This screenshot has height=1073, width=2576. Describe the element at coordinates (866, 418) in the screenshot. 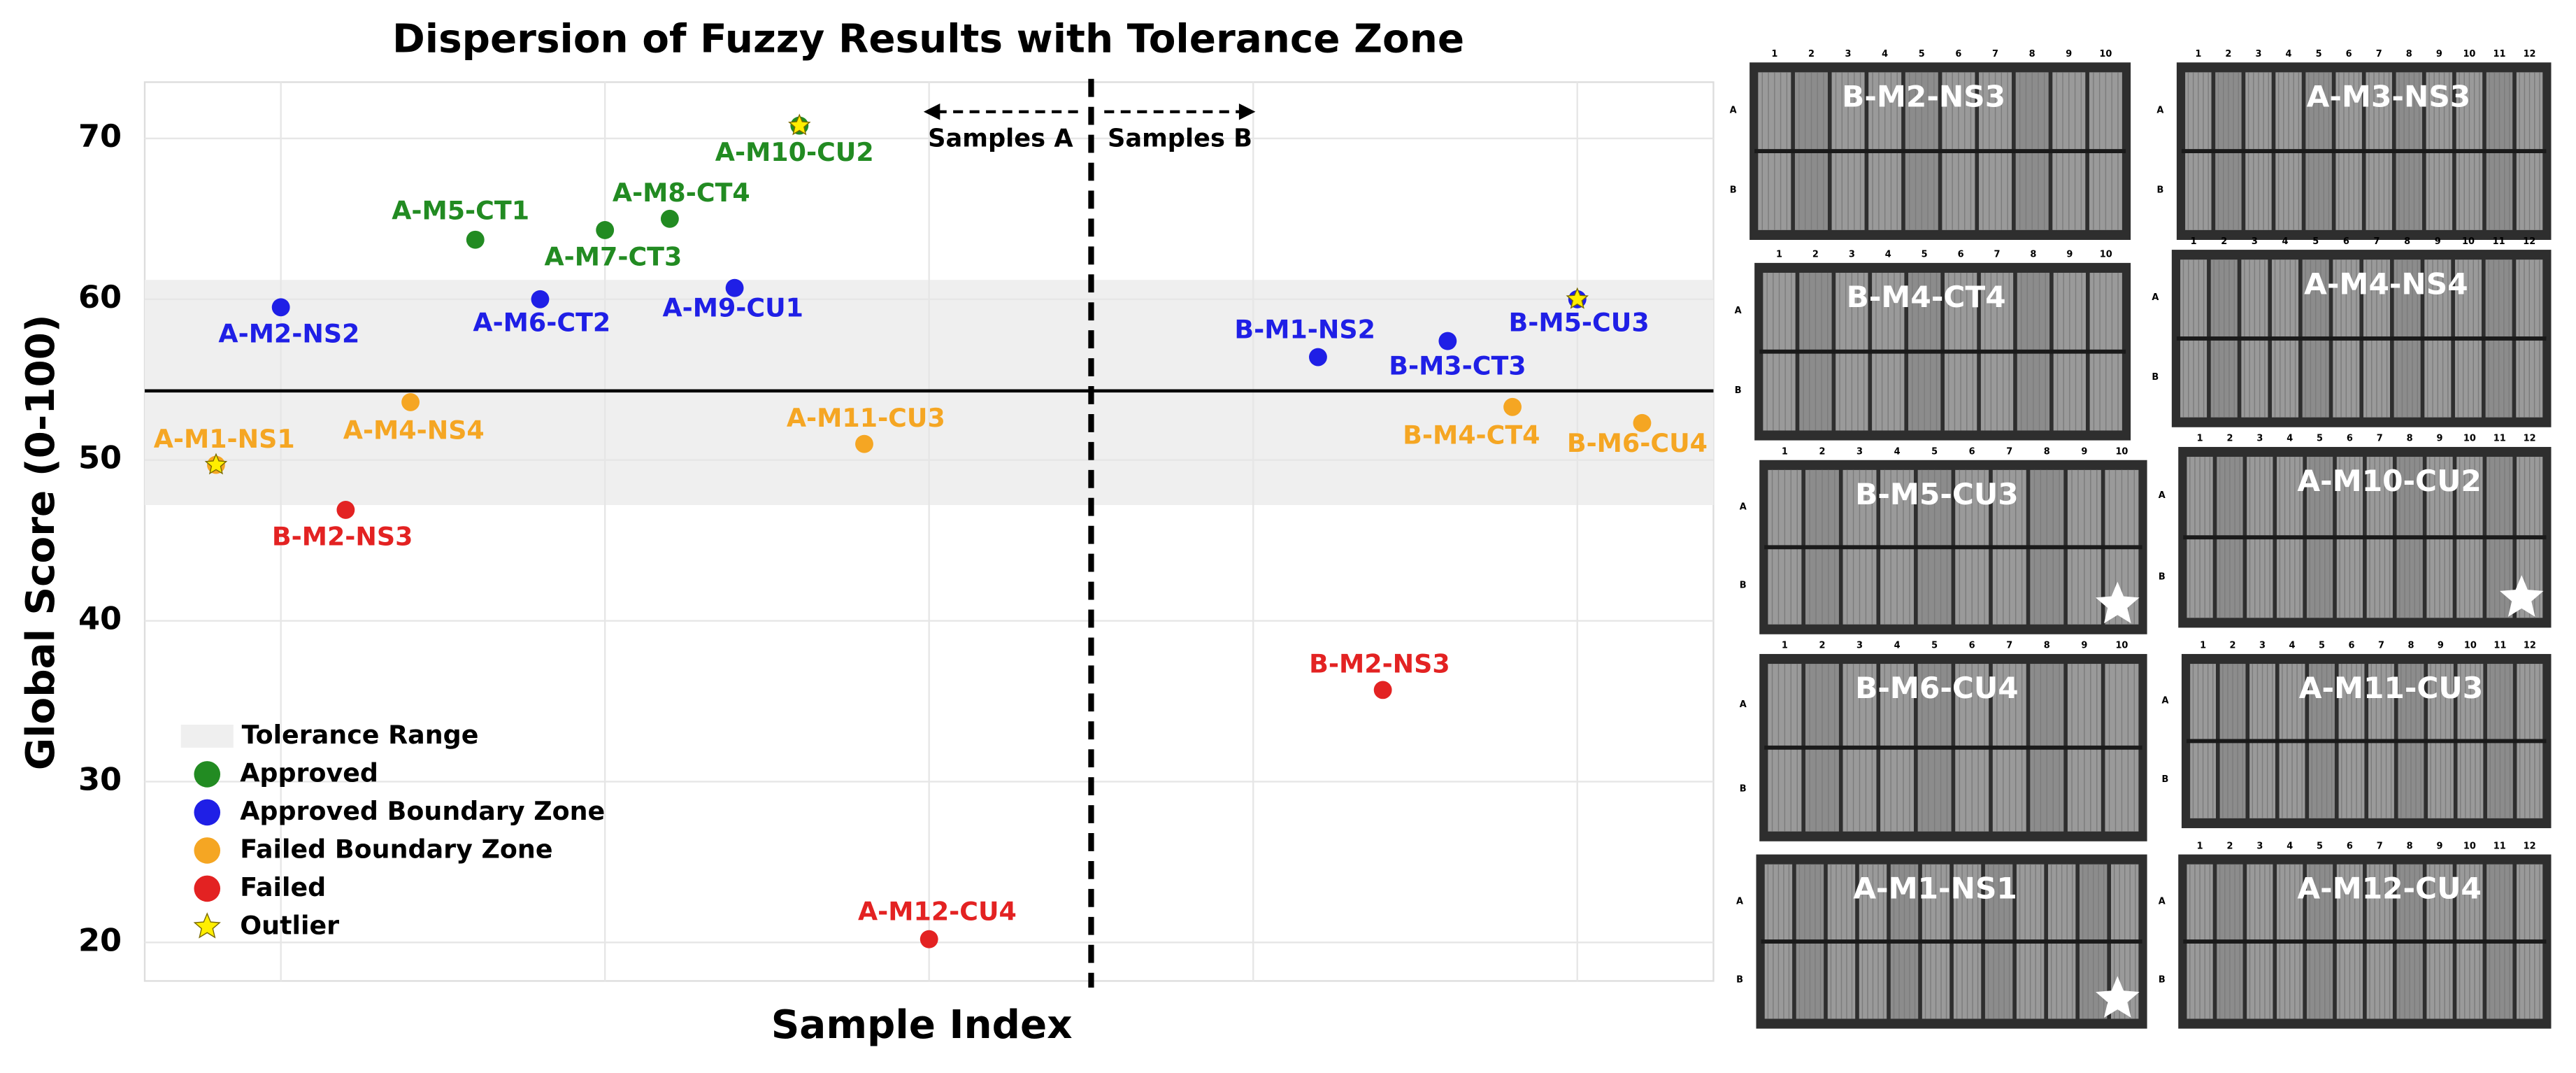

I see `point-label: A-M11-CU3` at that location.